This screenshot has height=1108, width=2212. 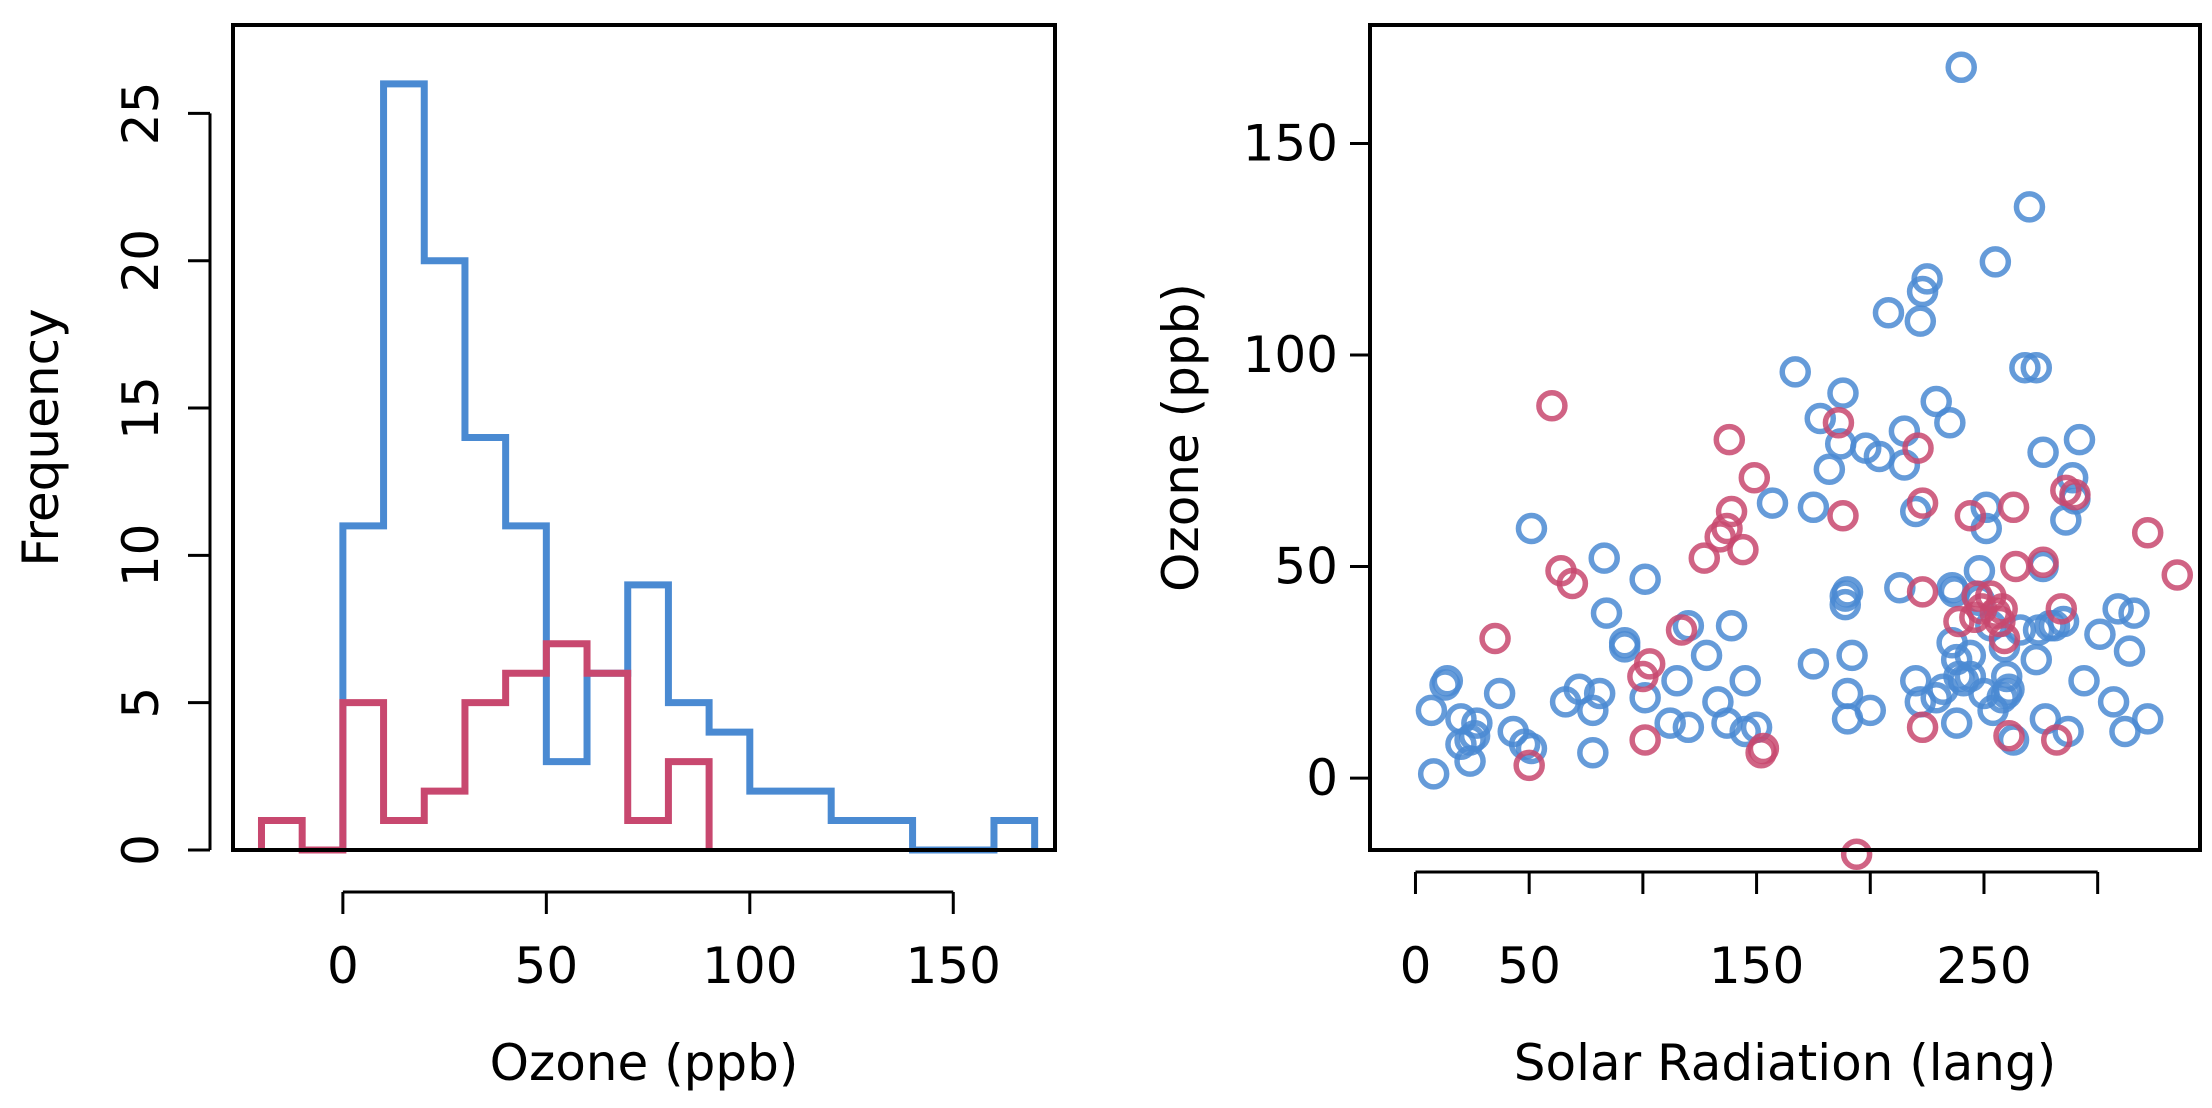 I want to click on y-tick-label: 25, so click(x=141, y=114).